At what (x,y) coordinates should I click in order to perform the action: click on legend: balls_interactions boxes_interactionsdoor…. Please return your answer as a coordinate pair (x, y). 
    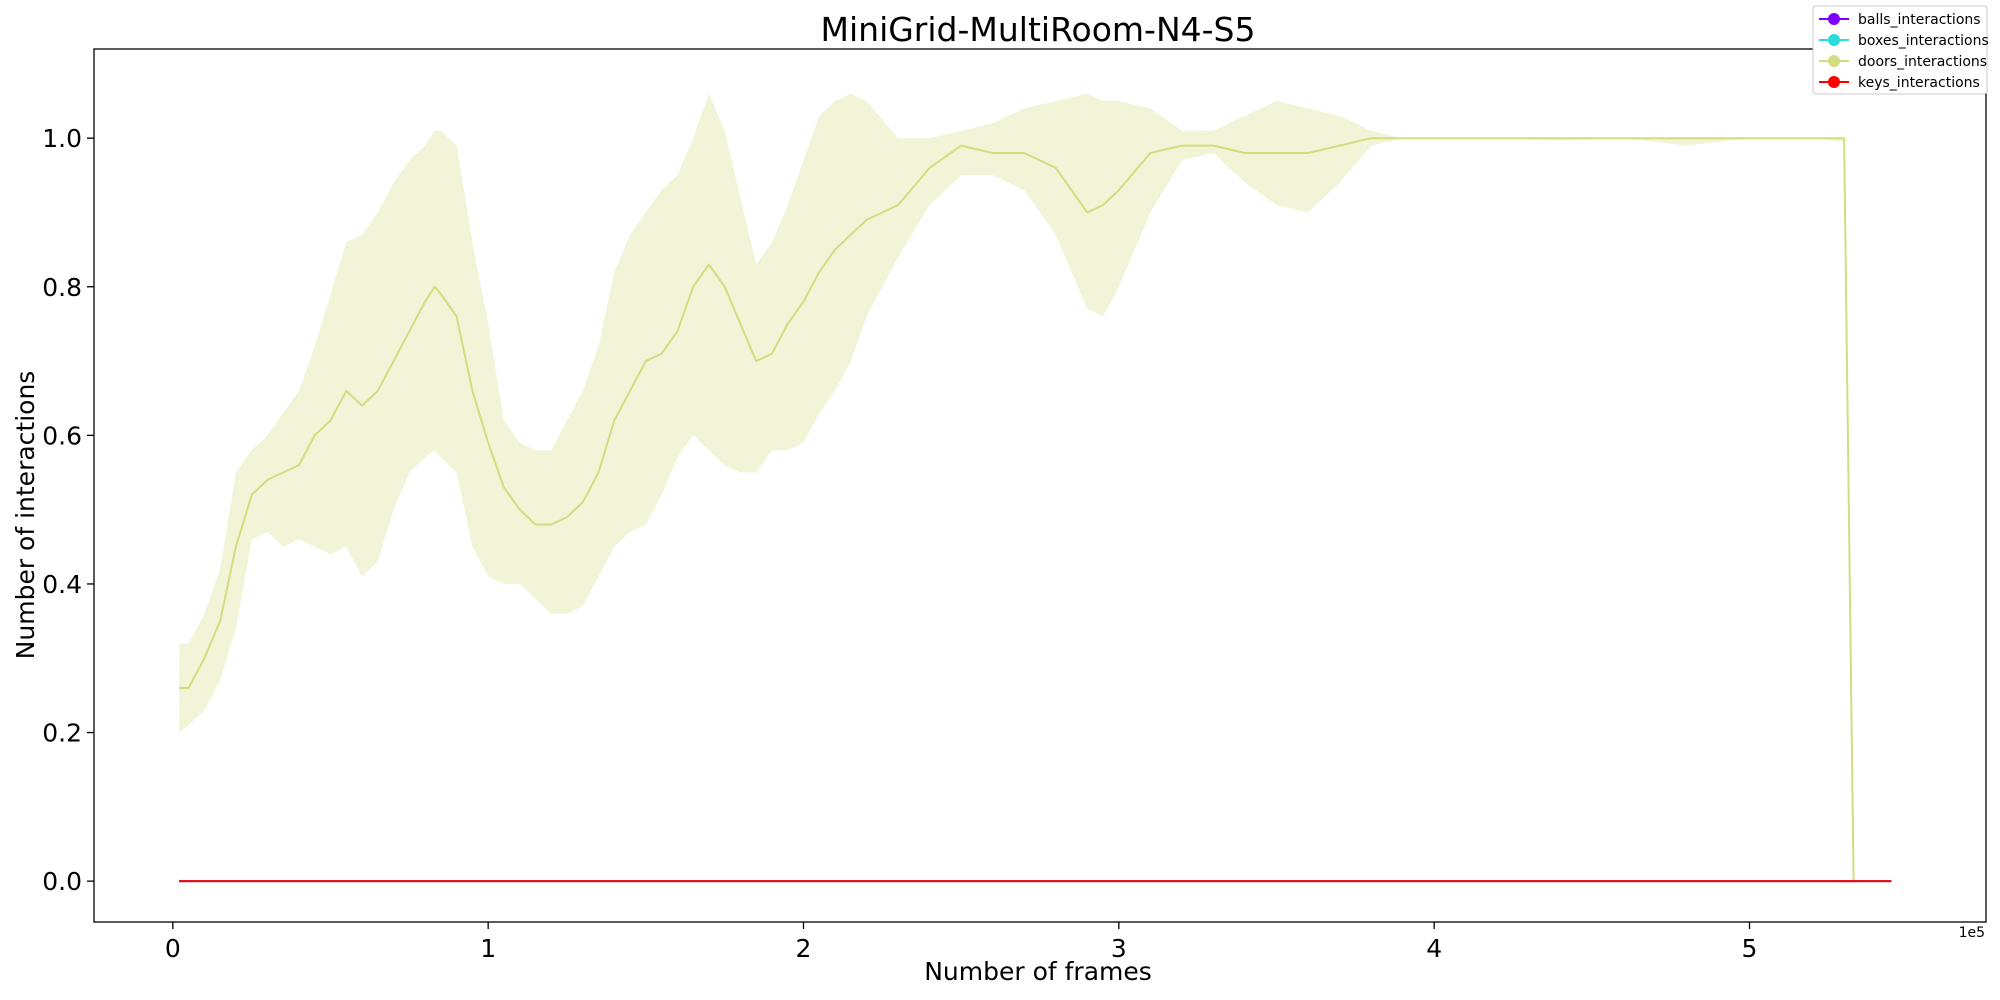
    Looking at the image, I should click on (1900, 50).